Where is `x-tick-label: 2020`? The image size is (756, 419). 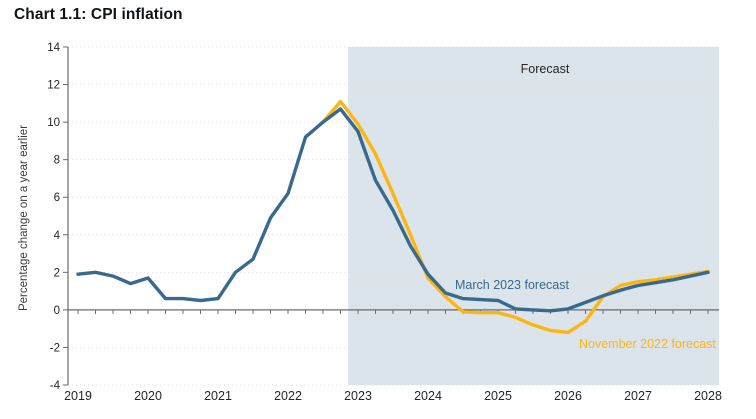
x-tick-label: 2020 is located at coordinates (148, 396).